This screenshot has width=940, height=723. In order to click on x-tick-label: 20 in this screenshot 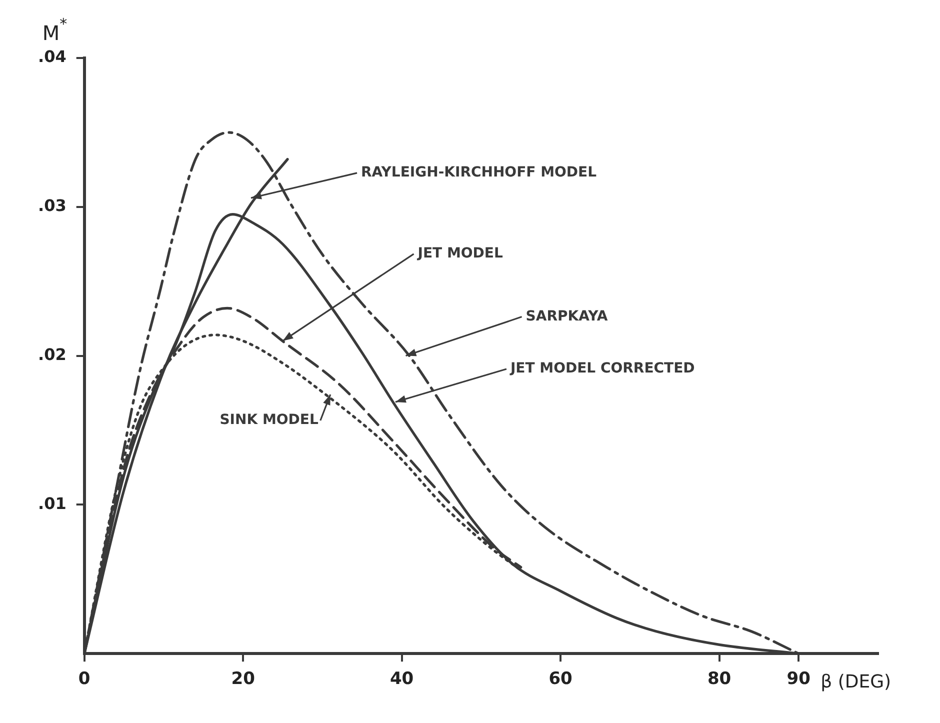, I will do `click(243, 679)`.